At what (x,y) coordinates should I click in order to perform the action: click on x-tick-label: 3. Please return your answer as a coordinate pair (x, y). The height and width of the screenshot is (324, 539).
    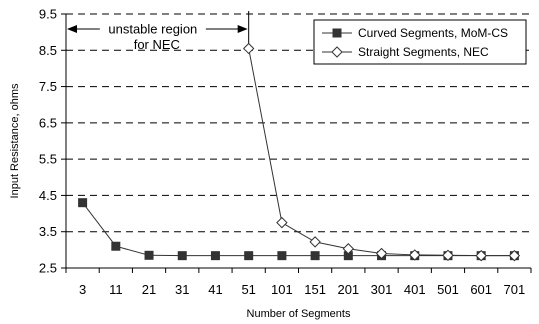
    Looking at the image, I should click on (82, 289).